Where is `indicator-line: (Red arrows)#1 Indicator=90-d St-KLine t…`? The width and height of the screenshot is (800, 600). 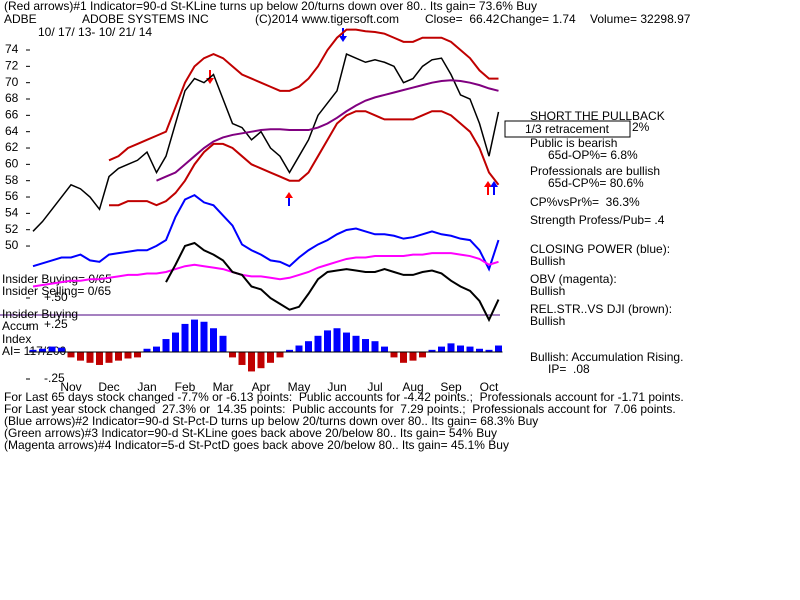
indicator-line: (Red arrows)#1 Indicator=90-d St-KLine t… is located at coordinates (270, 6).